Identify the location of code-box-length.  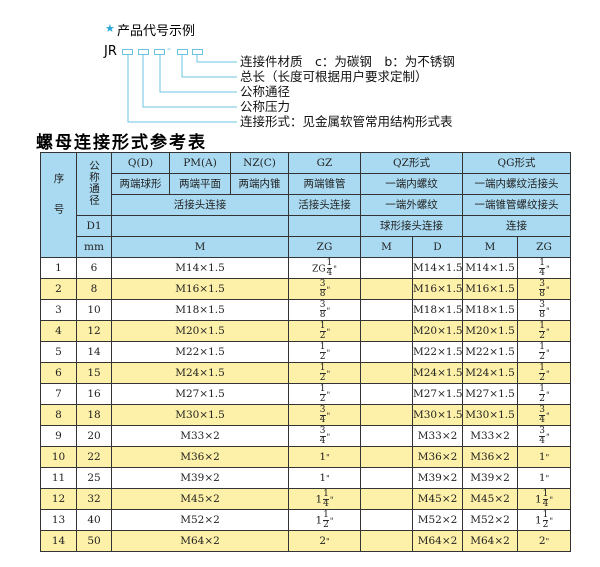
(182, 52).